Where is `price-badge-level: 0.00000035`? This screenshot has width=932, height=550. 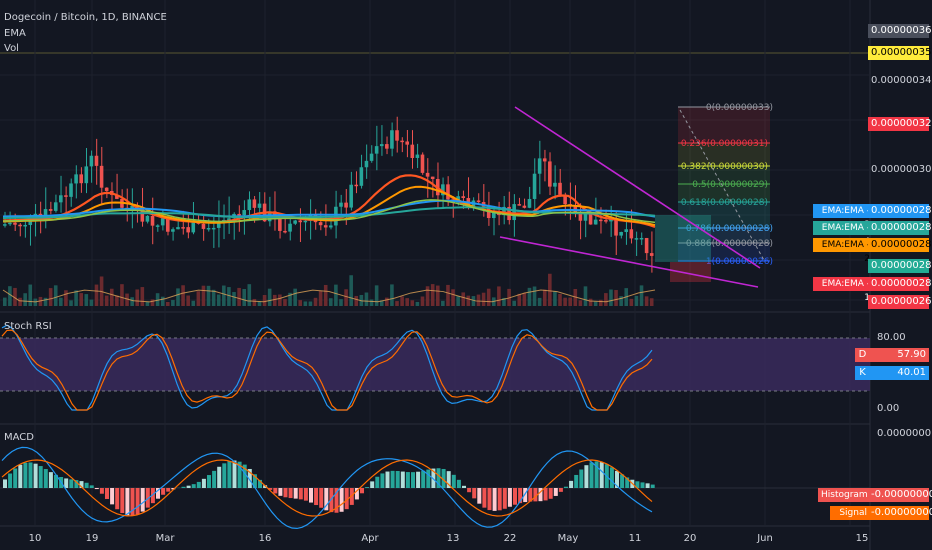
price-badge-level: 0.00000035 is located at coordinates (899, 53).